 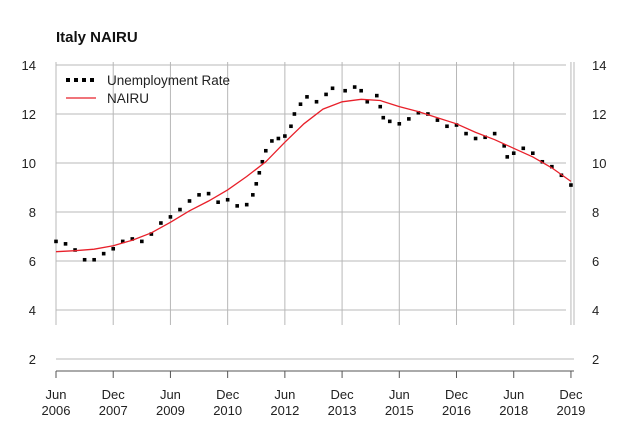 I want to click on y-tick-label-left: 14, so click(x=29, y=65).